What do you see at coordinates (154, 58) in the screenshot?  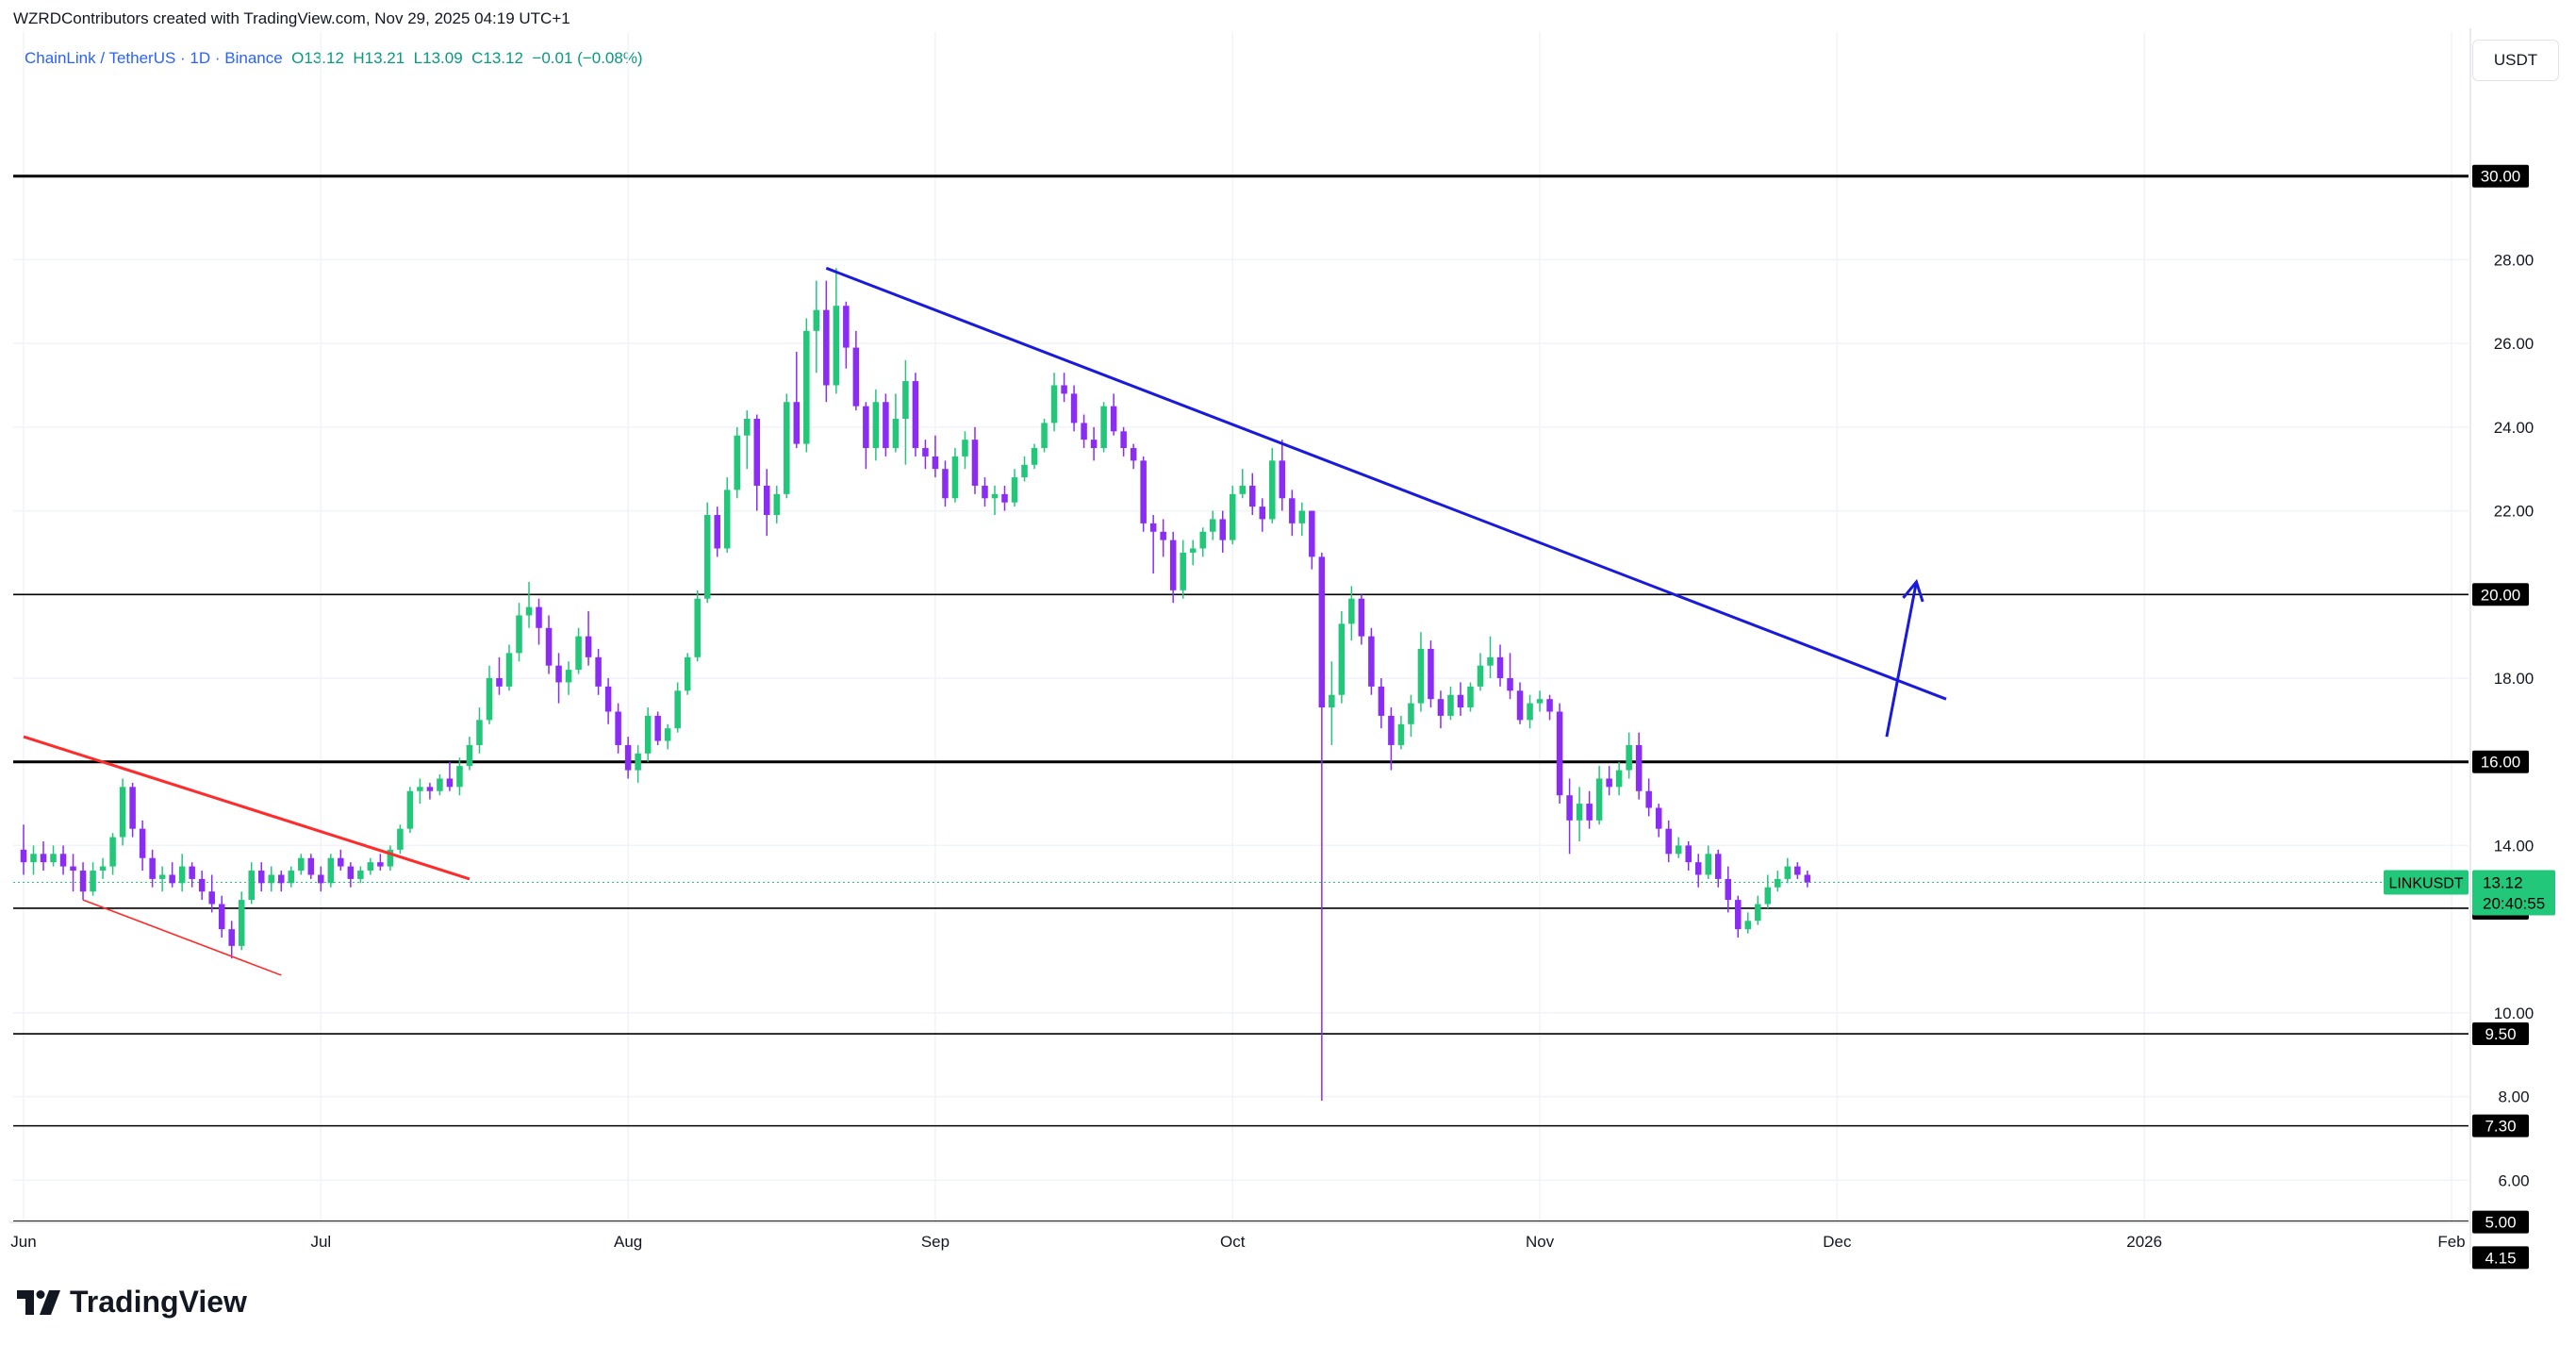 I see `legend-symbol: ChainLink / TetherUS · 1D · Binance` at bounding box center [154, 58].